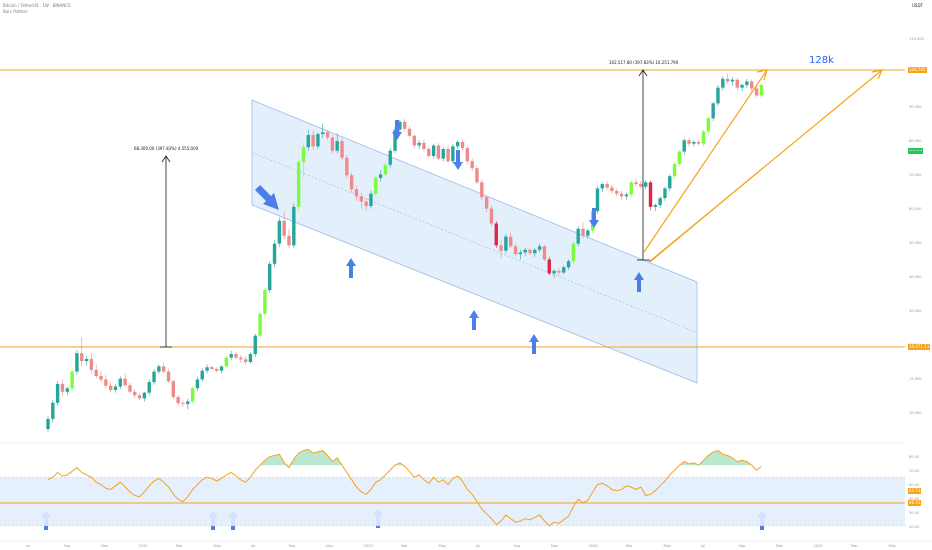 Image resolution: width=932 pixels, height=550 pixels. I want to click on symbol-subtitle: Bars Pattern, so click(15, 11).